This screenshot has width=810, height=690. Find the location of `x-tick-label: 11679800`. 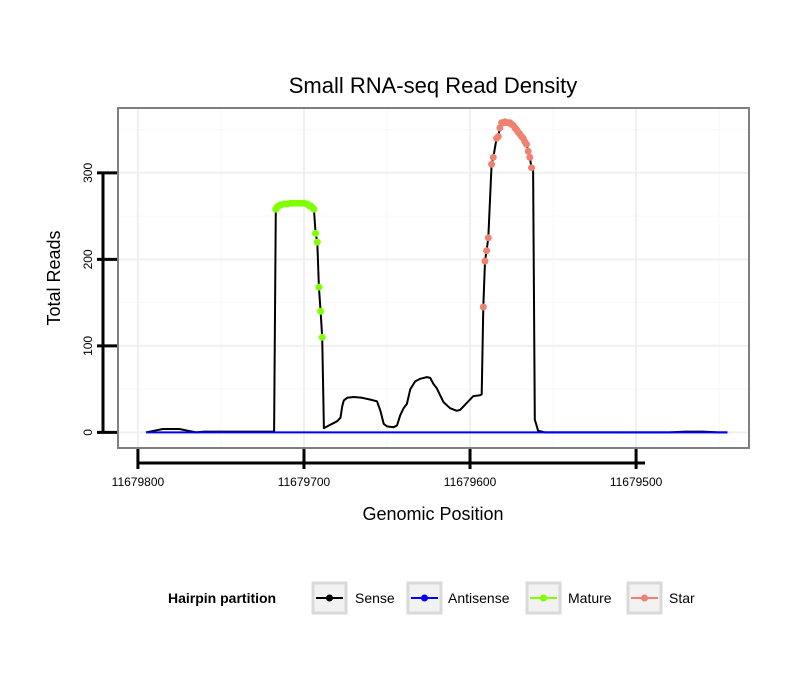

x-tick-label: 11679800 is located at coordinates (138, 482).